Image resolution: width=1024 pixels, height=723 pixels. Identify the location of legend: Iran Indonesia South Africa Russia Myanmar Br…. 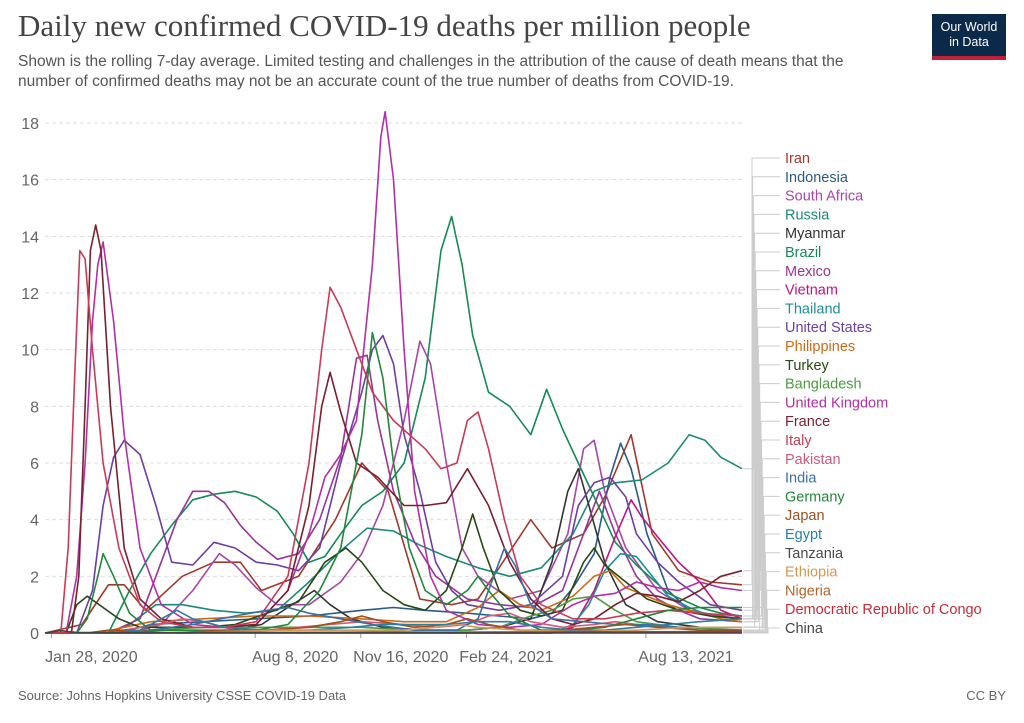
(883, 394).